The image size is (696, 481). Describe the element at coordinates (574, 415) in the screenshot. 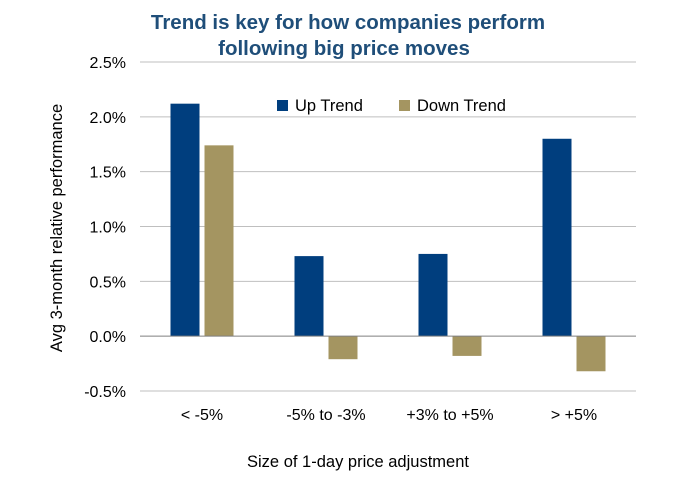

I see `x-tick-label: > +5%` at that location.